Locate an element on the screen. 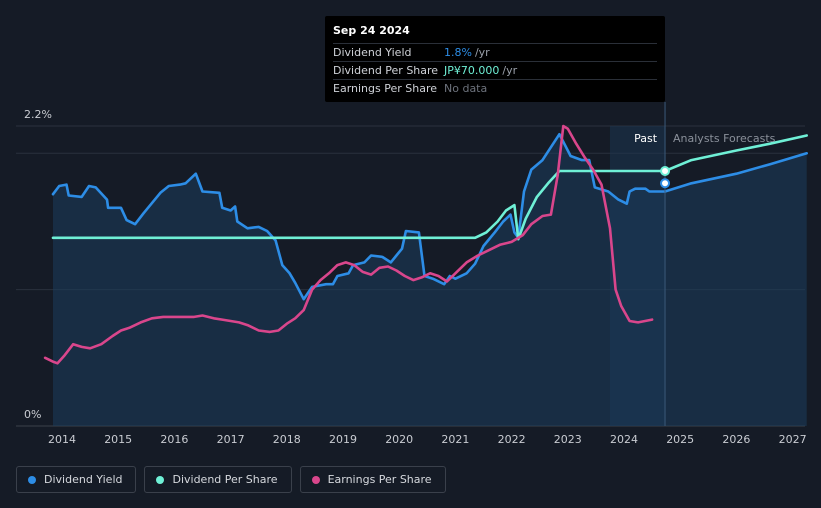 This screenshot has height=508, width=821. tooltip-label: Dividend Per Share is located at coordinates (386, 70).